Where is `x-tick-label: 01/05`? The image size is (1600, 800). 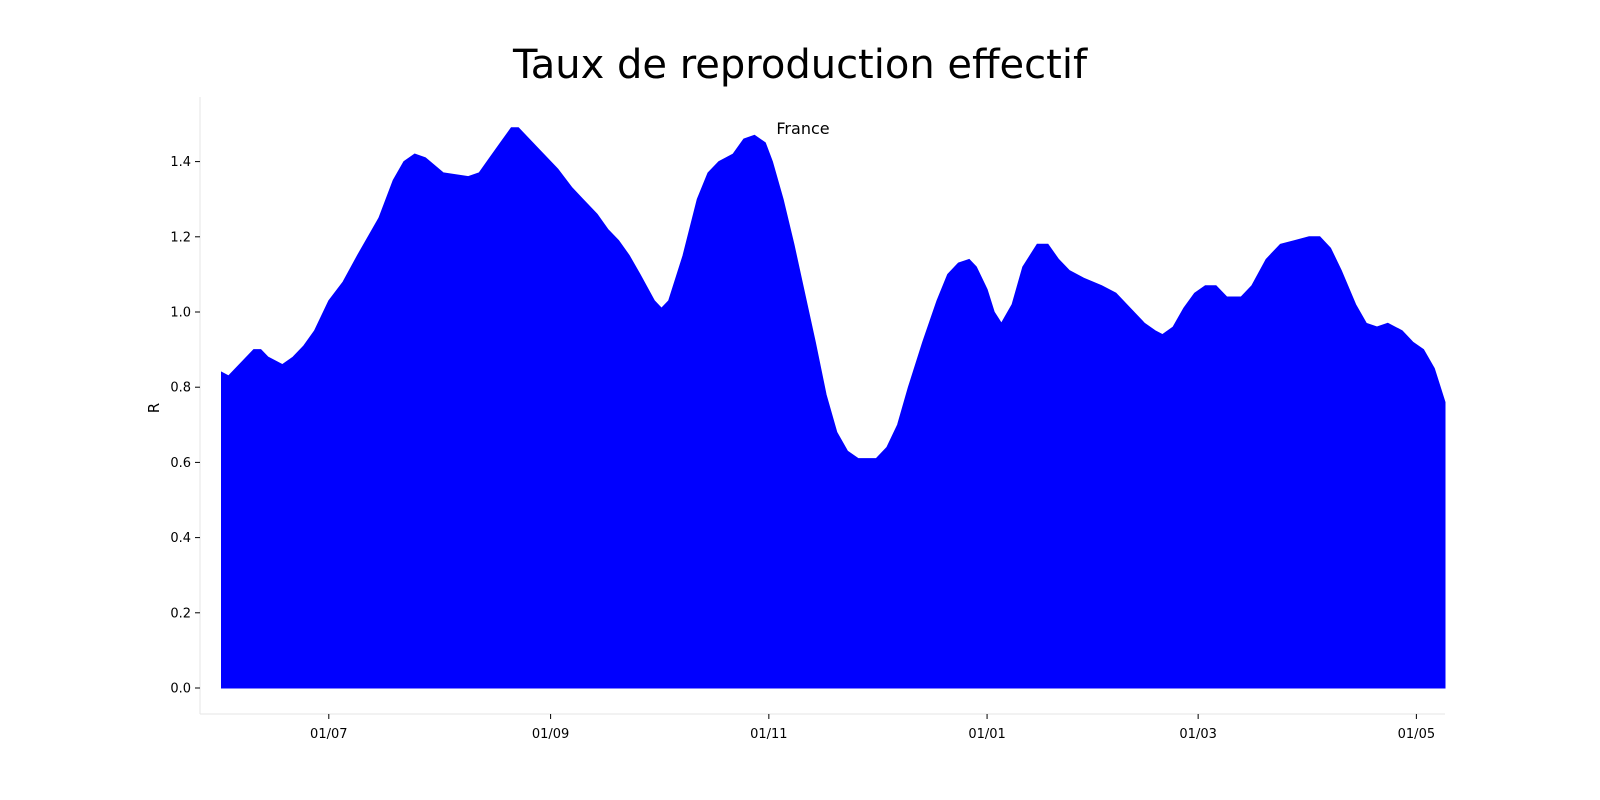
x-tick-label: 01/05 is located at coordinates (1416, 734).